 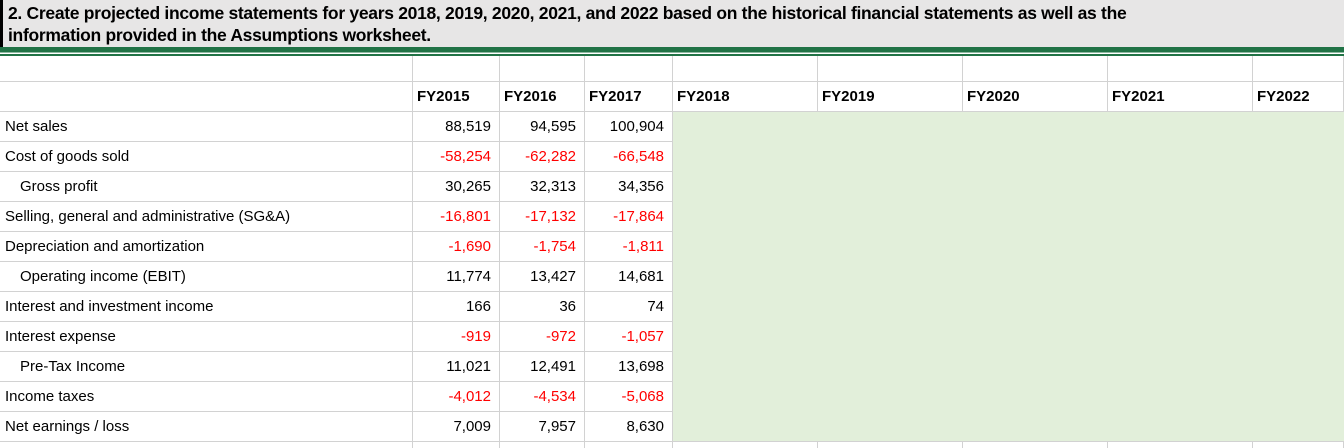 I want to click on value-cell: 94,595, so click(x=542, y=127).